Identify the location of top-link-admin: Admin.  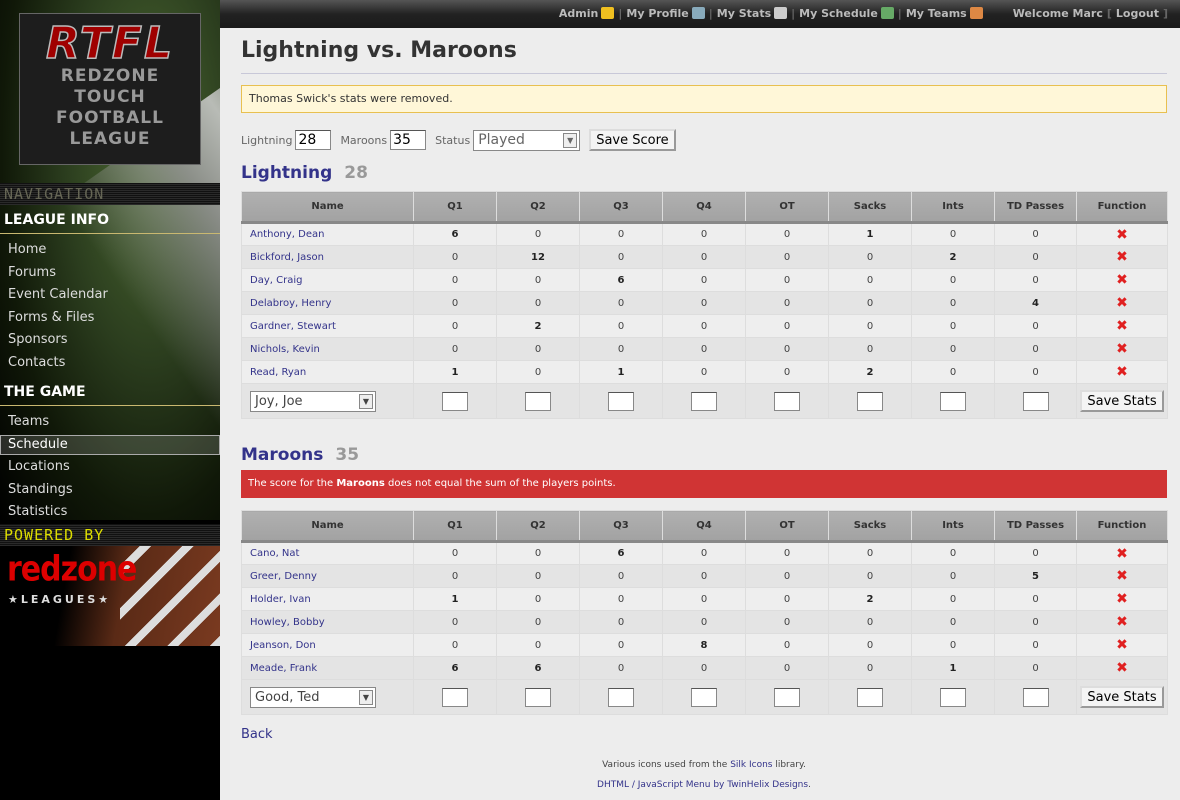
(587, 13).